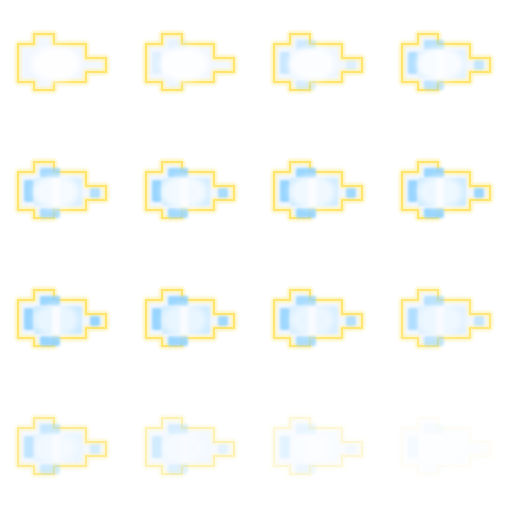 The width and height of the screenshot is (512, 512). I want to click on sprite-frame-11-group, so click(318, 318).